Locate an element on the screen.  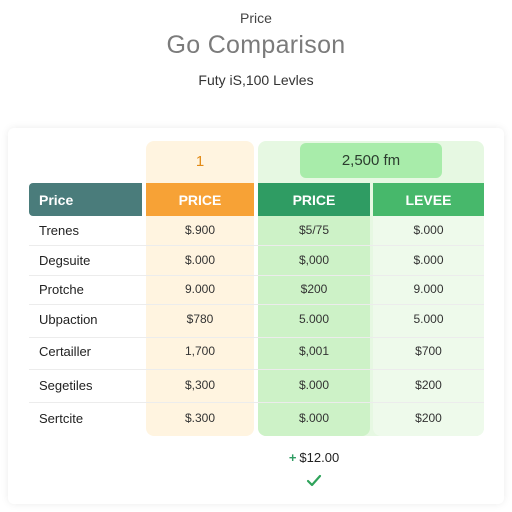
column-header-plan-2: PRICE is located at coordinates (314, 199).